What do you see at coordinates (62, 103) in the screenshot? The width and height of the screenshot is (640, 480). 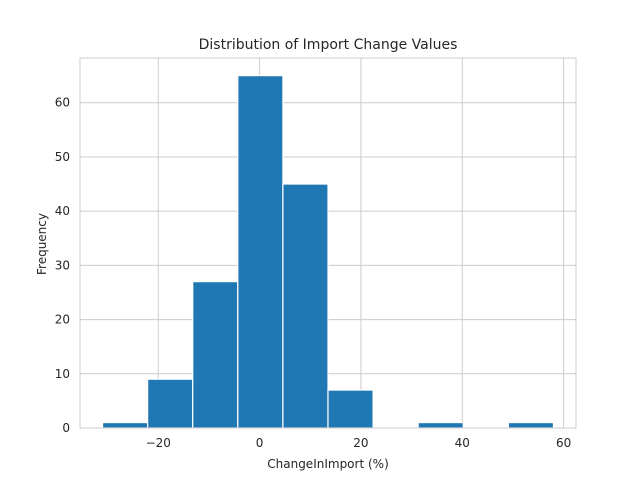 I see `y-tick-label: 60` at bounding box center [62, 103].